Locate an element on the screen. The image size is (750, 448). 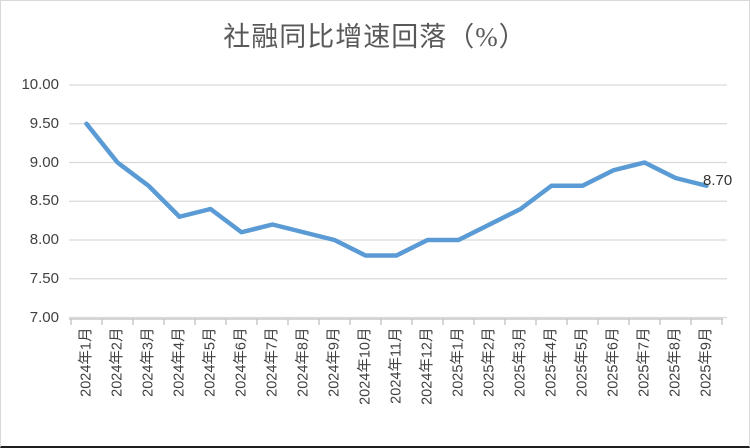
x-tick-label: 2024年4月 is located at coordinates (179, 362).